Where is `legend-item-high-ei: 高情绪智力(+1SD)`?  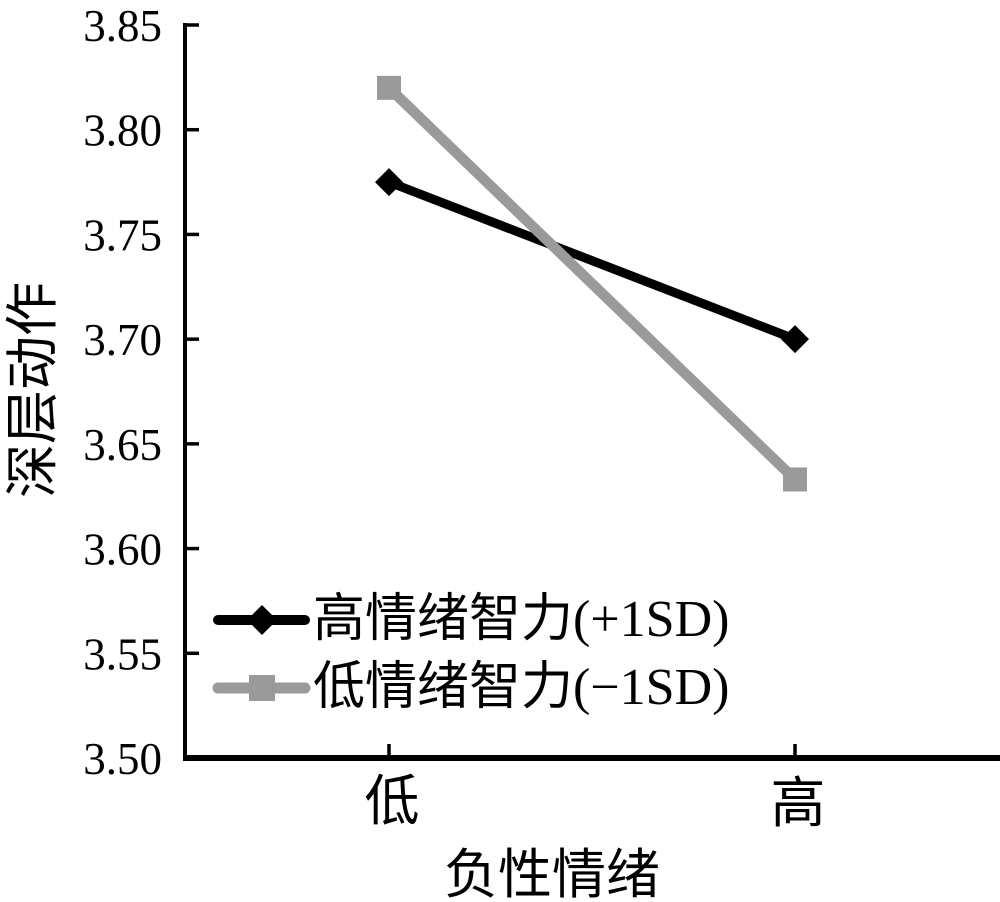 legend-item-high-ei: 高情绪智力(+1SD) is located at coordinates (471, 619).